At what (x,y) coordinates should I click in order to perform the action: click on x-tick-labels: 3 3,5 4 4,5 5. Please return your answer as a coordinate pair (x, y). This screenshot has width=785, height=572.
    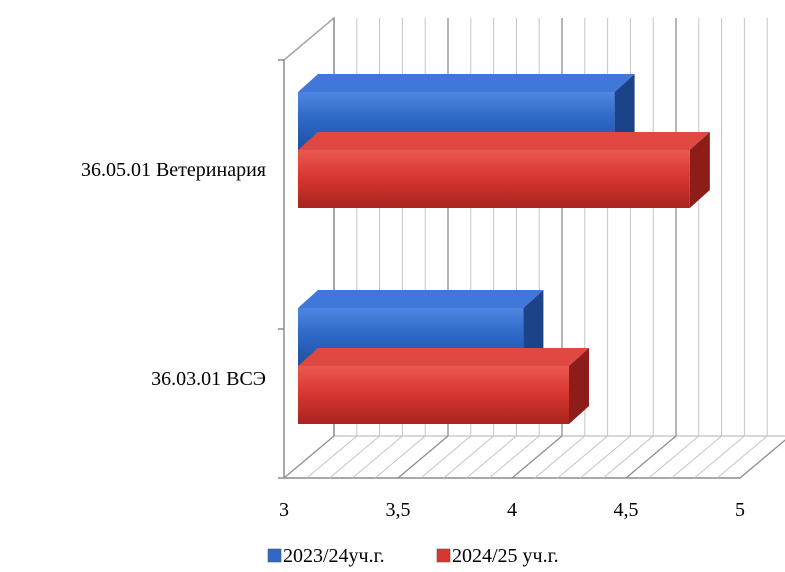
    Looking at the image, I should click on (512, 510).